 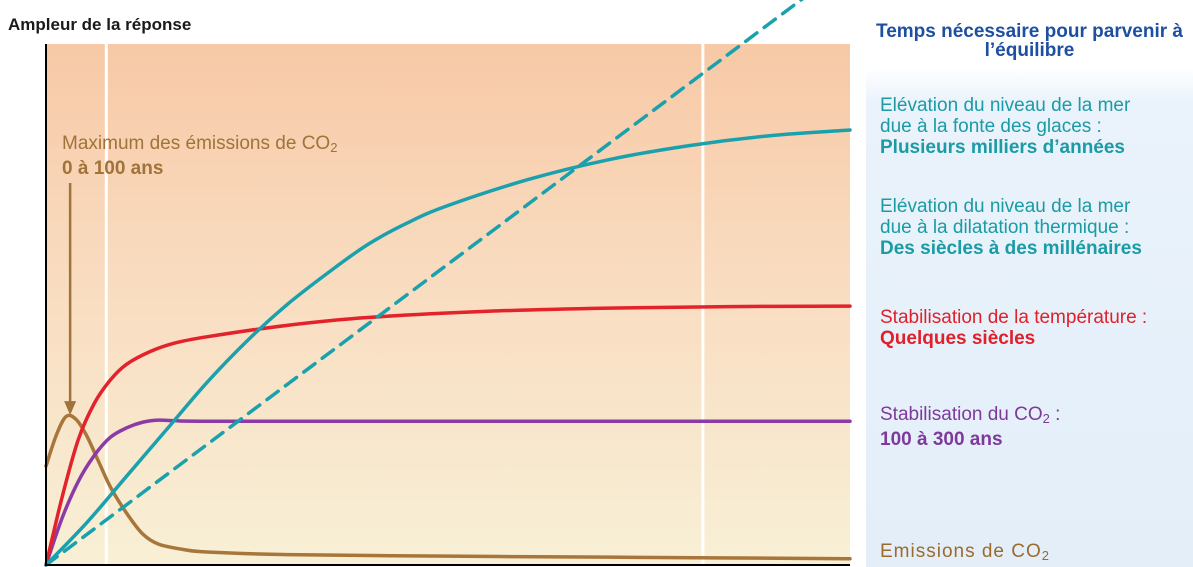 I want to click on legend-co2-time: 100 à 300 ans, so click(x=941, y=439).